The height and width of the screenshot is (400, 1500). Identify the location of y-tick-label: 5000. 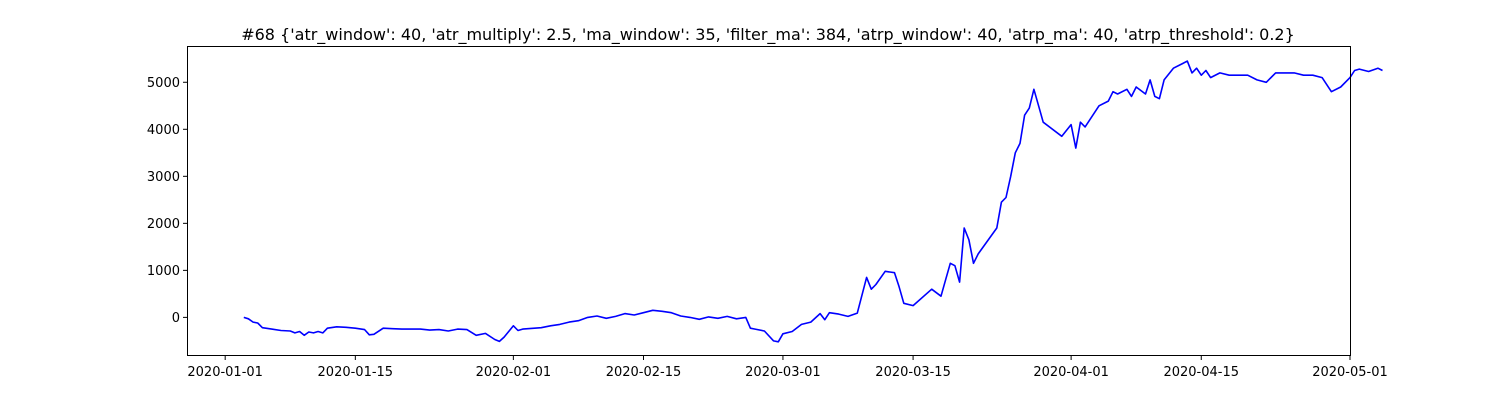
(163, 83).